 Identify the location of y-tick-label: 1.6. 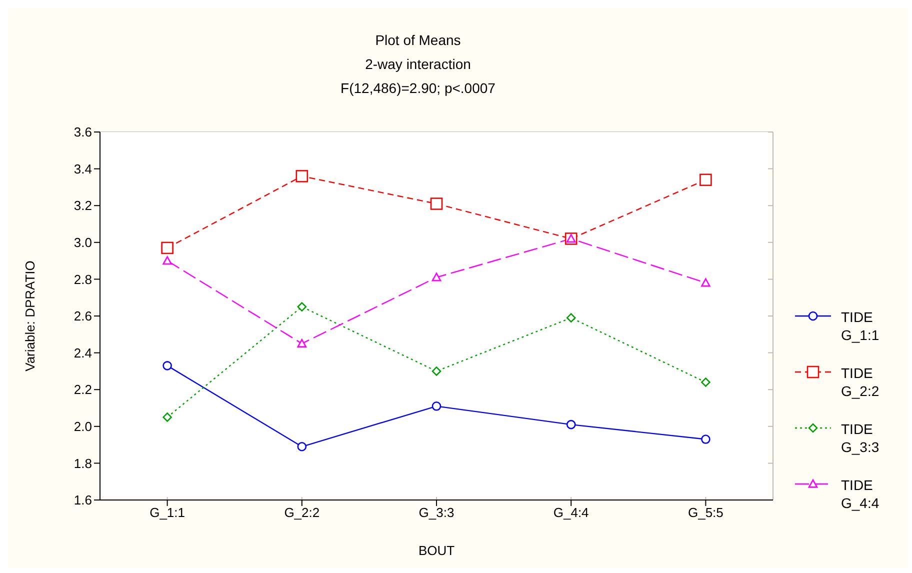
(83, 500).